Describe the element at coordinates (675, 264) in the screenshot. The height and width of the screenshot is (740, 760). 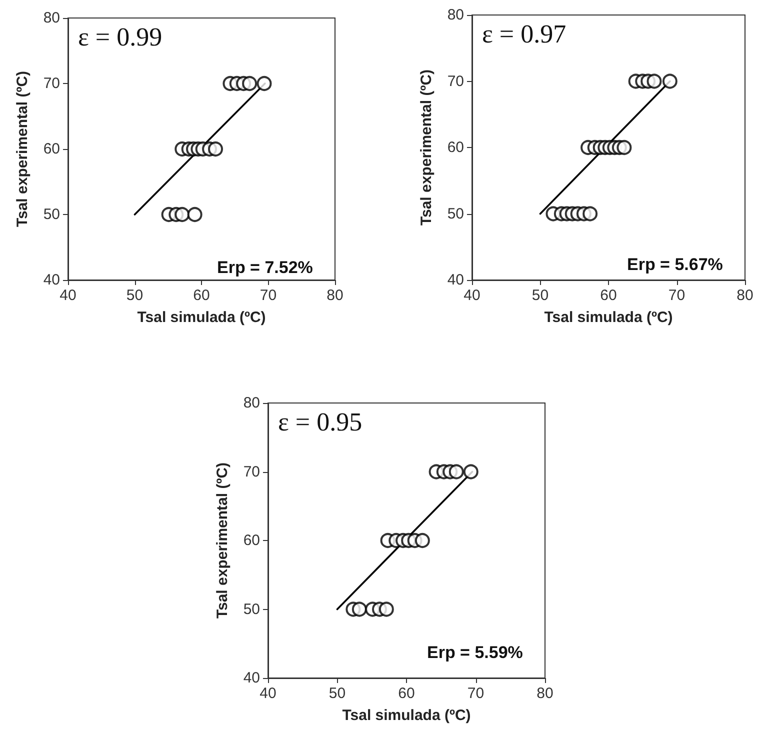
I see `annotation: Erp = 5.67%` at that location.